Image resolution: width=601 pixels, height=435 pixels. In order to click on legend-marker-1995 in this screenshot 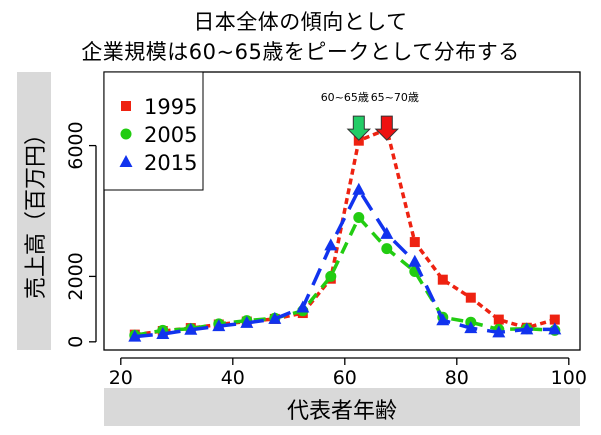, I will do `click(126, 106)`.